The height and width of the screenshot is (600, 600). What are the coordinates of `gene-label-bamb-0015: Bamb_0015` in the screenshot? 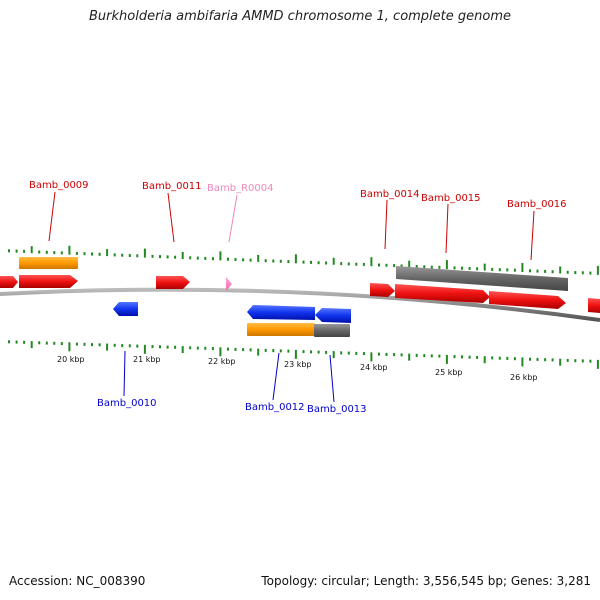 It's located at (451, 198).